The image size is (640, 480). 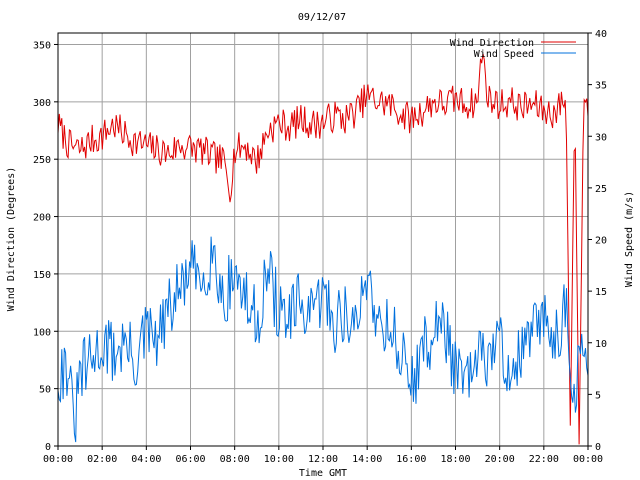 What do you see at coordinates (42, 218) in the screenshot?
I see `y-left-tick-label: 200` at bounding box center [42, 218].